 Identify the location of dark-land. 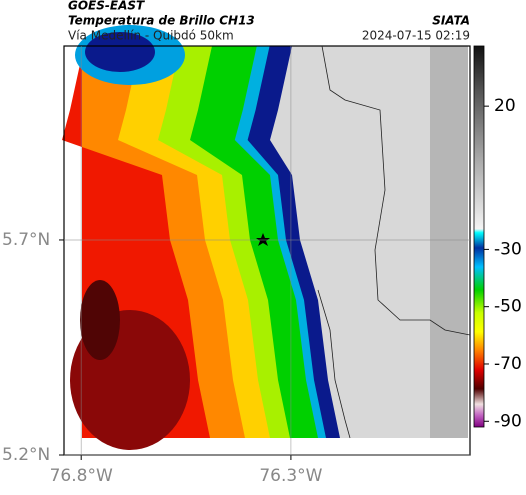
(449, 242).